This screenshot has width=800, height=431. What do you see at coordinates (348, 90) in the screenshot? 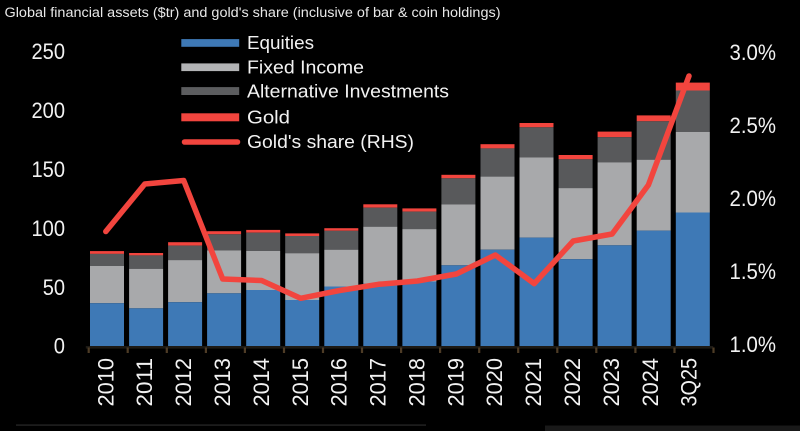
I see `svg-text: Alternative Investments` at bounding box center [348, 90].